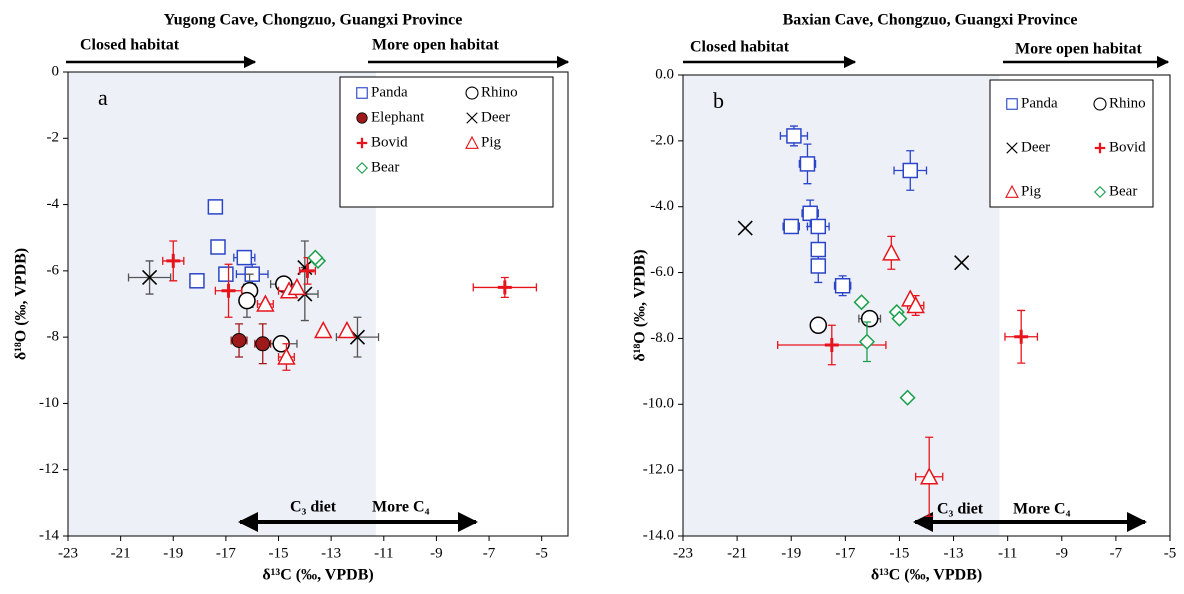 Image resolution: width=1184 pixels, height=594 pixels. I want to click on x-tick-label: -7, so click(1116, 553).